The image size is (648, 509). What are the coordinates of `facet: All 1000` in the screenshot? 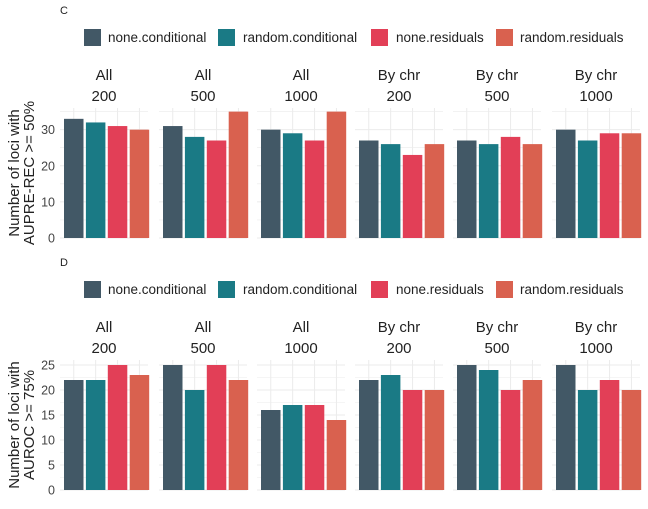 It's located at (302, 153).